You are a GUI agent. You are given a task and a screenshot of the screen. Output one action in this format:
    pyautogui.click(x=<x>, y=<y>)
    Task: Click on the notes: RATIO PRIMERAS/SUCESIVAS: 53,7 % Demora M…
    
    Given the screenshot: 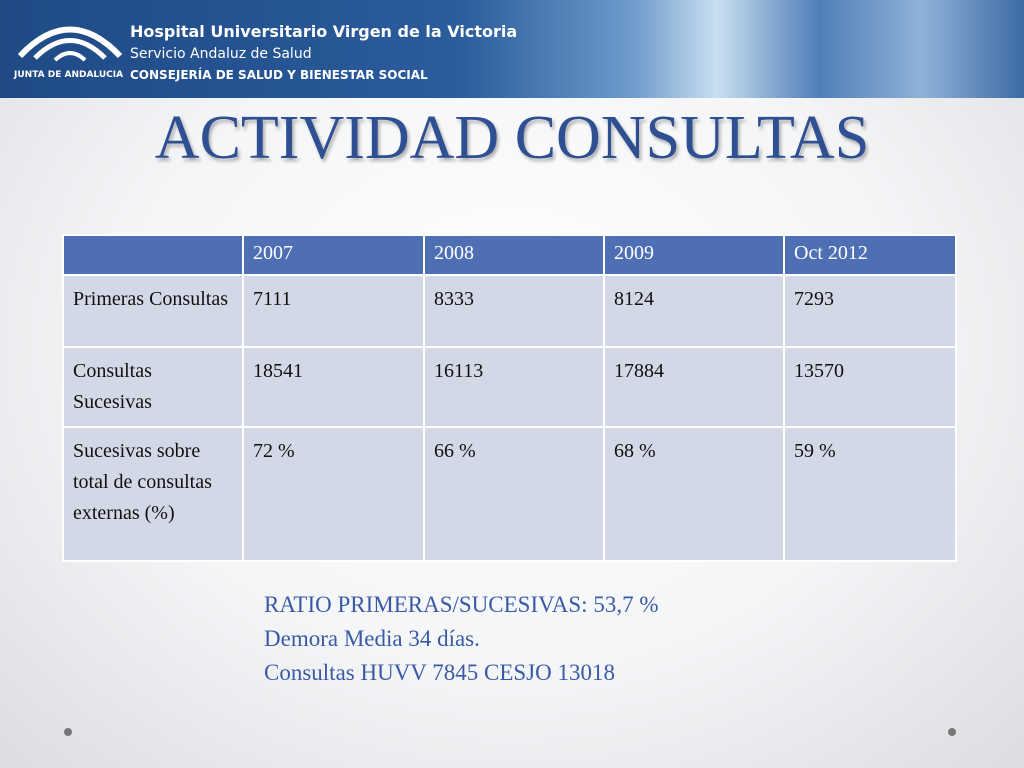 What is the action you would take?
    pyautogui.click(x=461, y=639)
    